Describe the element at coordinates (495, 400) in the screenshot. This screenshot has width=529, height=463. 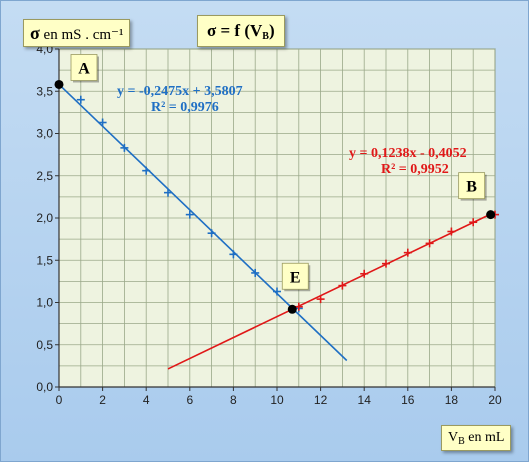
I see `x-tick-label: 20` at that location.